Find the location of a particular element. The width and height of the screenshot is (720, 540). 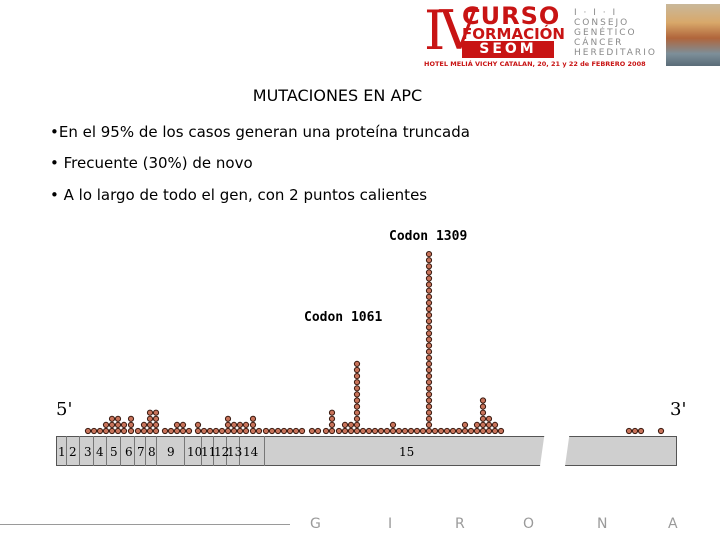

exon-number: 2 is located at coordinates (73, 452).